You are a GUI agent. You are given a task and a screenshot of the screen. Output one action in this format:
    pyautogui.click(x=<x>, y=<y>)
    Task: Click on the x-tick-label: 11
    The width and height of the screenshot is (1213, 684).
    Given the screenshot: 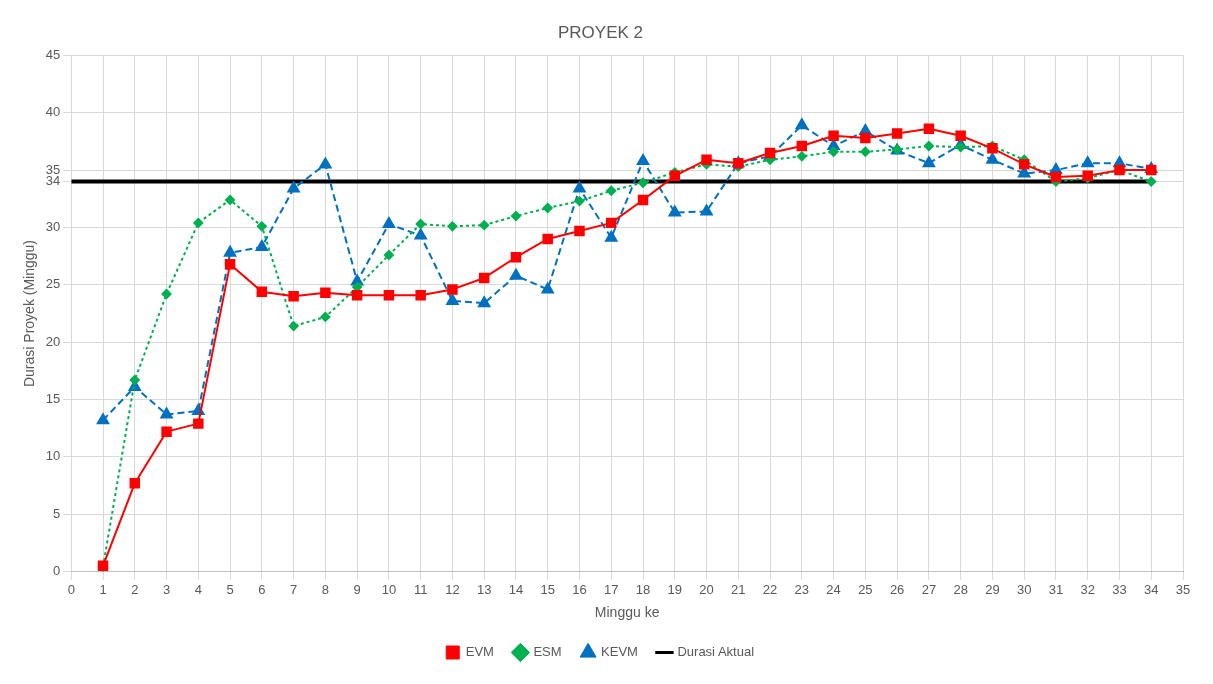 What is the action you would take?
    pyautogui.click(x=420, y=589)
    